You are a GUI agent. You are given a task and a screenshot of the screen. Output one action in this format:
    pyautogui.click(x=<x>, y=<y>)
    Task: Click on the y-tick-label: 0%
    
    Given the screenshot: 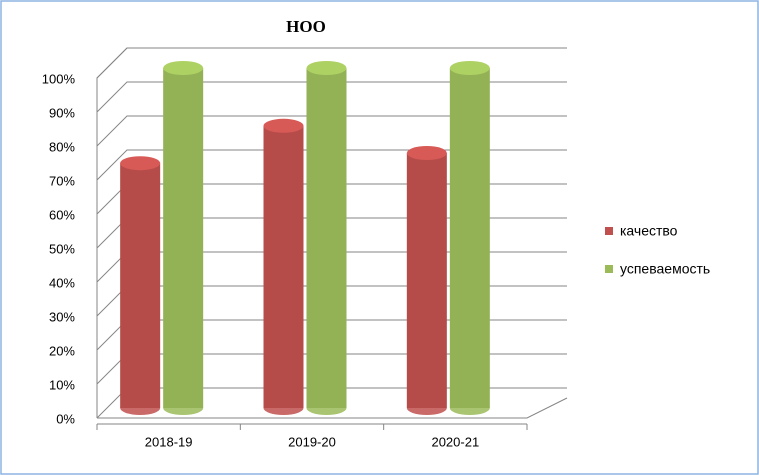 What is the action you would take?
    pyautogui.click(x=65, y=418)
    